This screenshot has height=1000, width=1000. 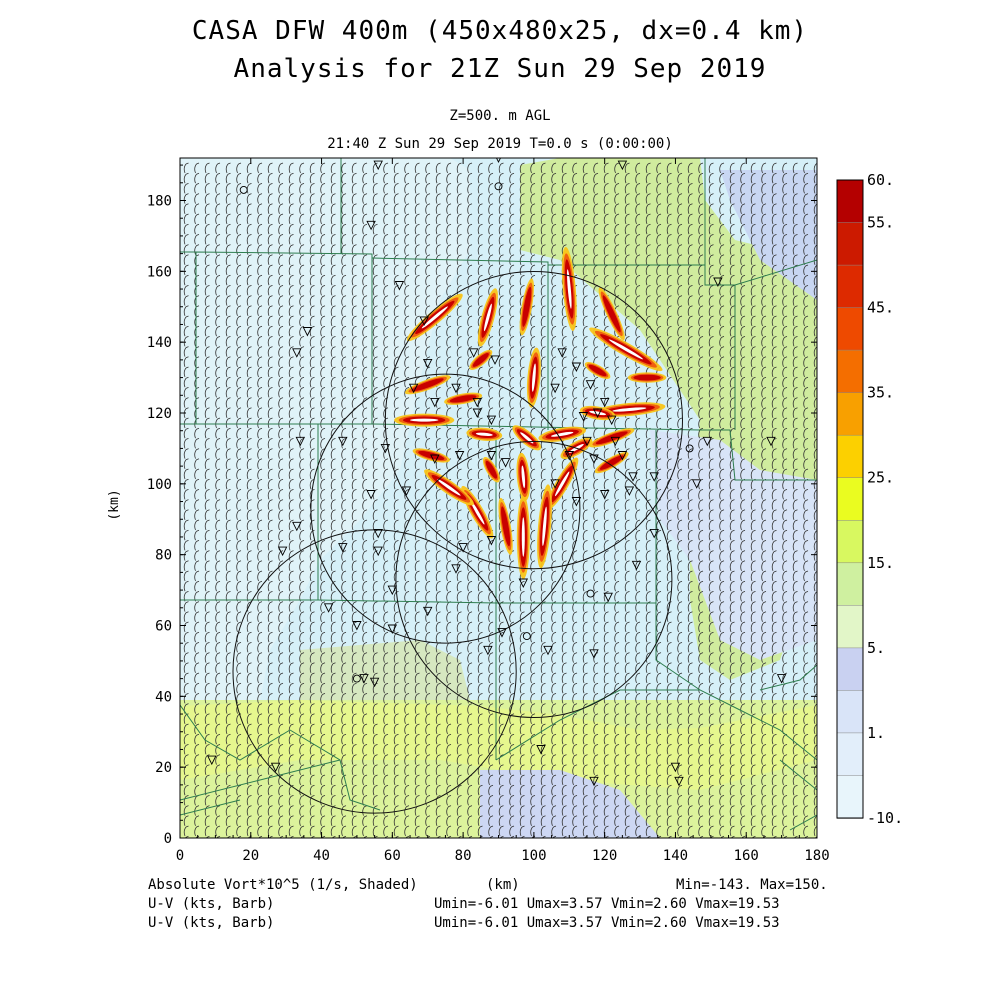 What do you see at coordinates (880, 223) in the screenshot?
I see `colorbar-label: 55.` at bounding box center [880, 223].